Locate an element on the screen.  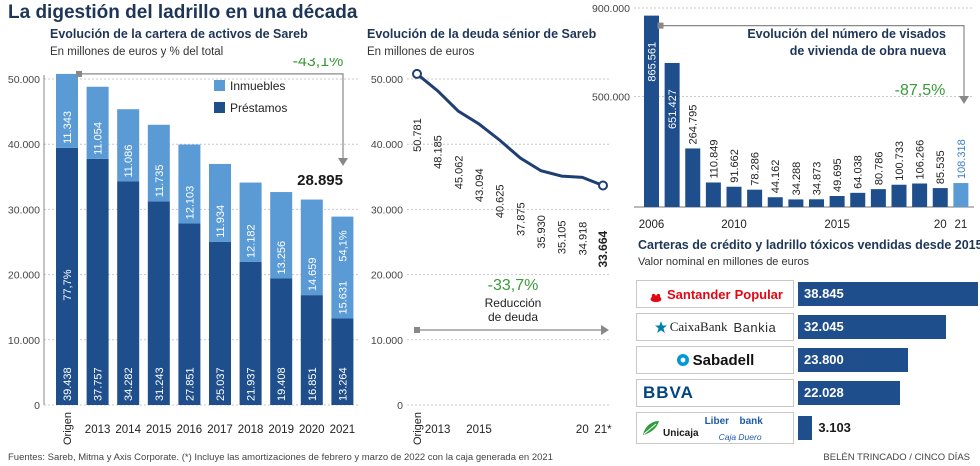
debt-value-label: 45.062 is located at coordinates (459, 173).